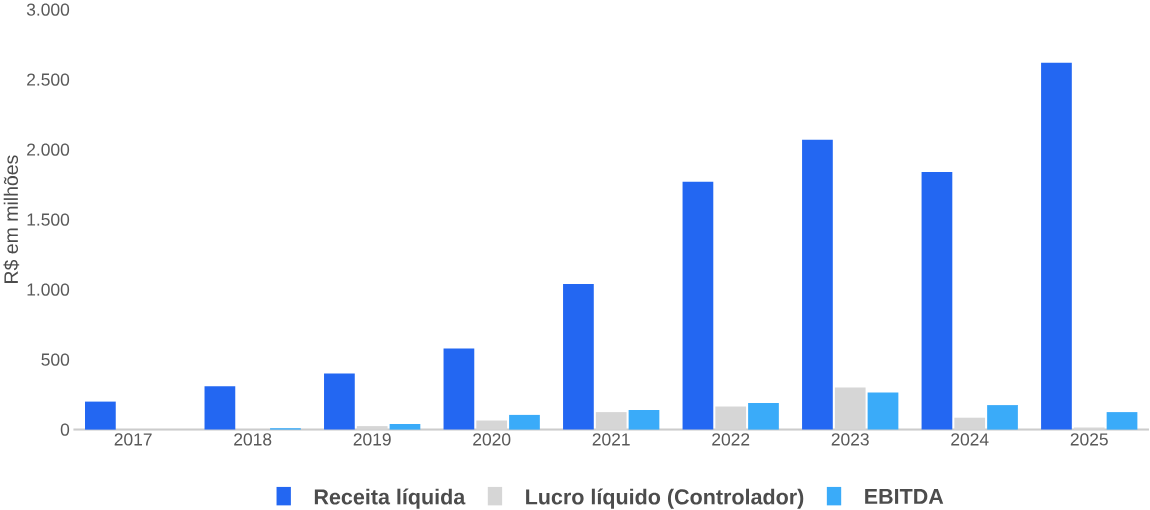 Image resolution: width=1150 pixels, height=510 pixels. Describe the element at coordinates (48, 149) in the screenshot. I see `y-tick-label: 2.000` at that location.